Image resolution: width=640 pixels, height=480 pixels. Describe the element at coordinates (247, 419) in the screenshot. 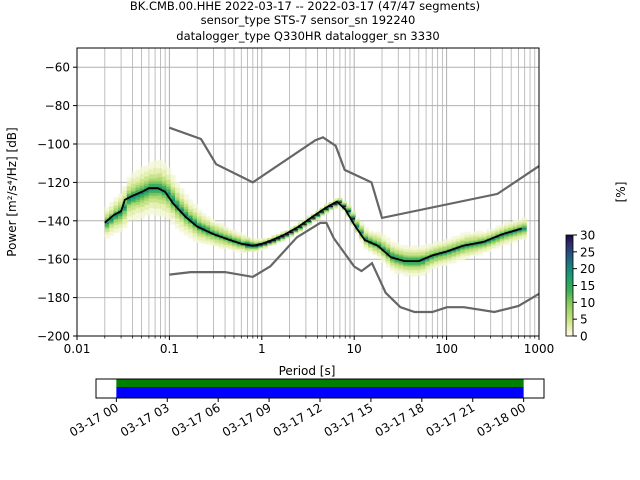

I see `timeline-tick-label: 03-17 09` at that location.